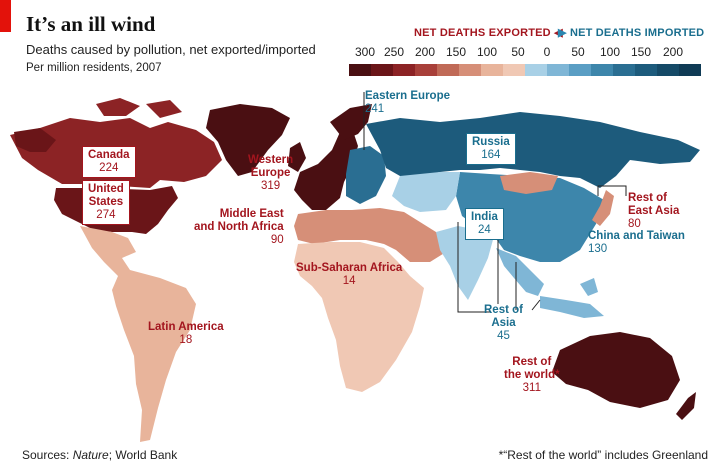 The image size is (720, 470). Describe the element at coordinates (532, 375) in the screenshot. I see `label-rest-of-the-world: Rest of the world* 311` at that location.